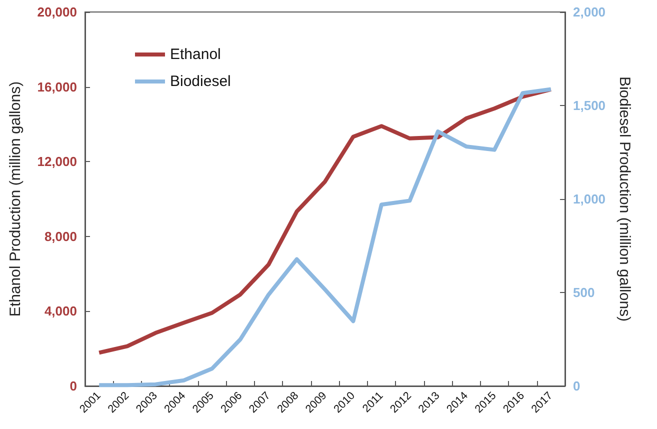 The image size is (657, 429). What do you see at coordinates (589, 105) in the screenshot?
I see `y2-tick-label: 1,500` at bounding box center [589, 105].